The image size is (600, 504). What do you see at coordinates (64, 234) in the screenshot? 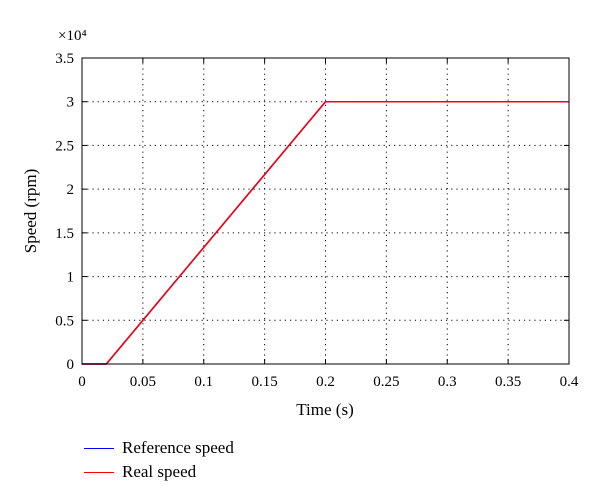
I see `y-tick-label: 1.5` at bounding box center [64, 234].